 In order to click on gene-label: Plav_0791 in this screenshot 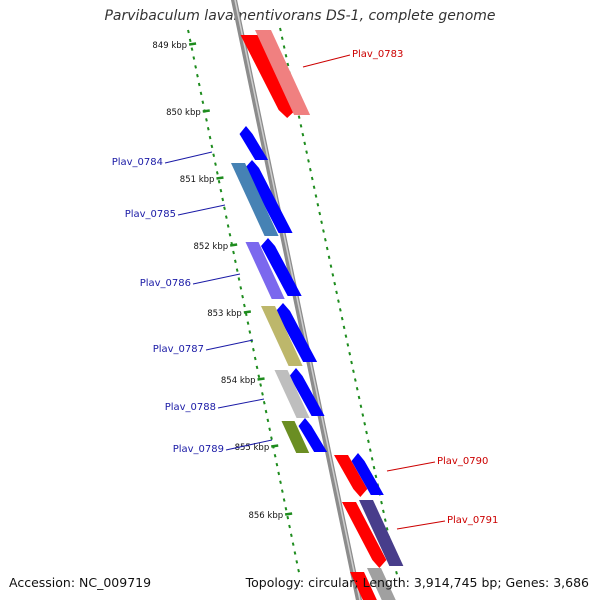, I will do `click(472, 520)`.